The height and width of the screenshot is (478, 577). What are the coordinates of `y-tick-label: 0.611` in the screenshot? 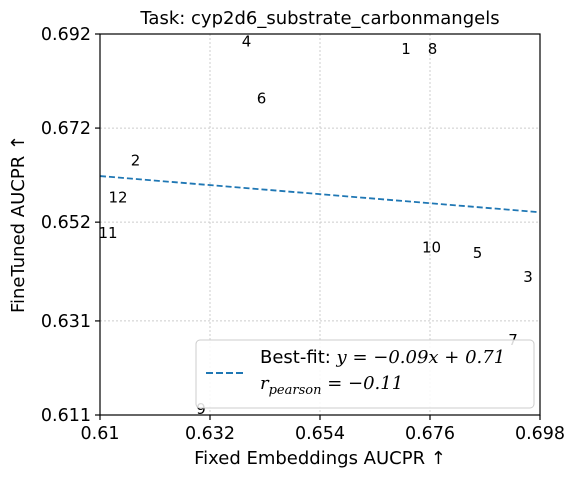 It's located at (66, 416).